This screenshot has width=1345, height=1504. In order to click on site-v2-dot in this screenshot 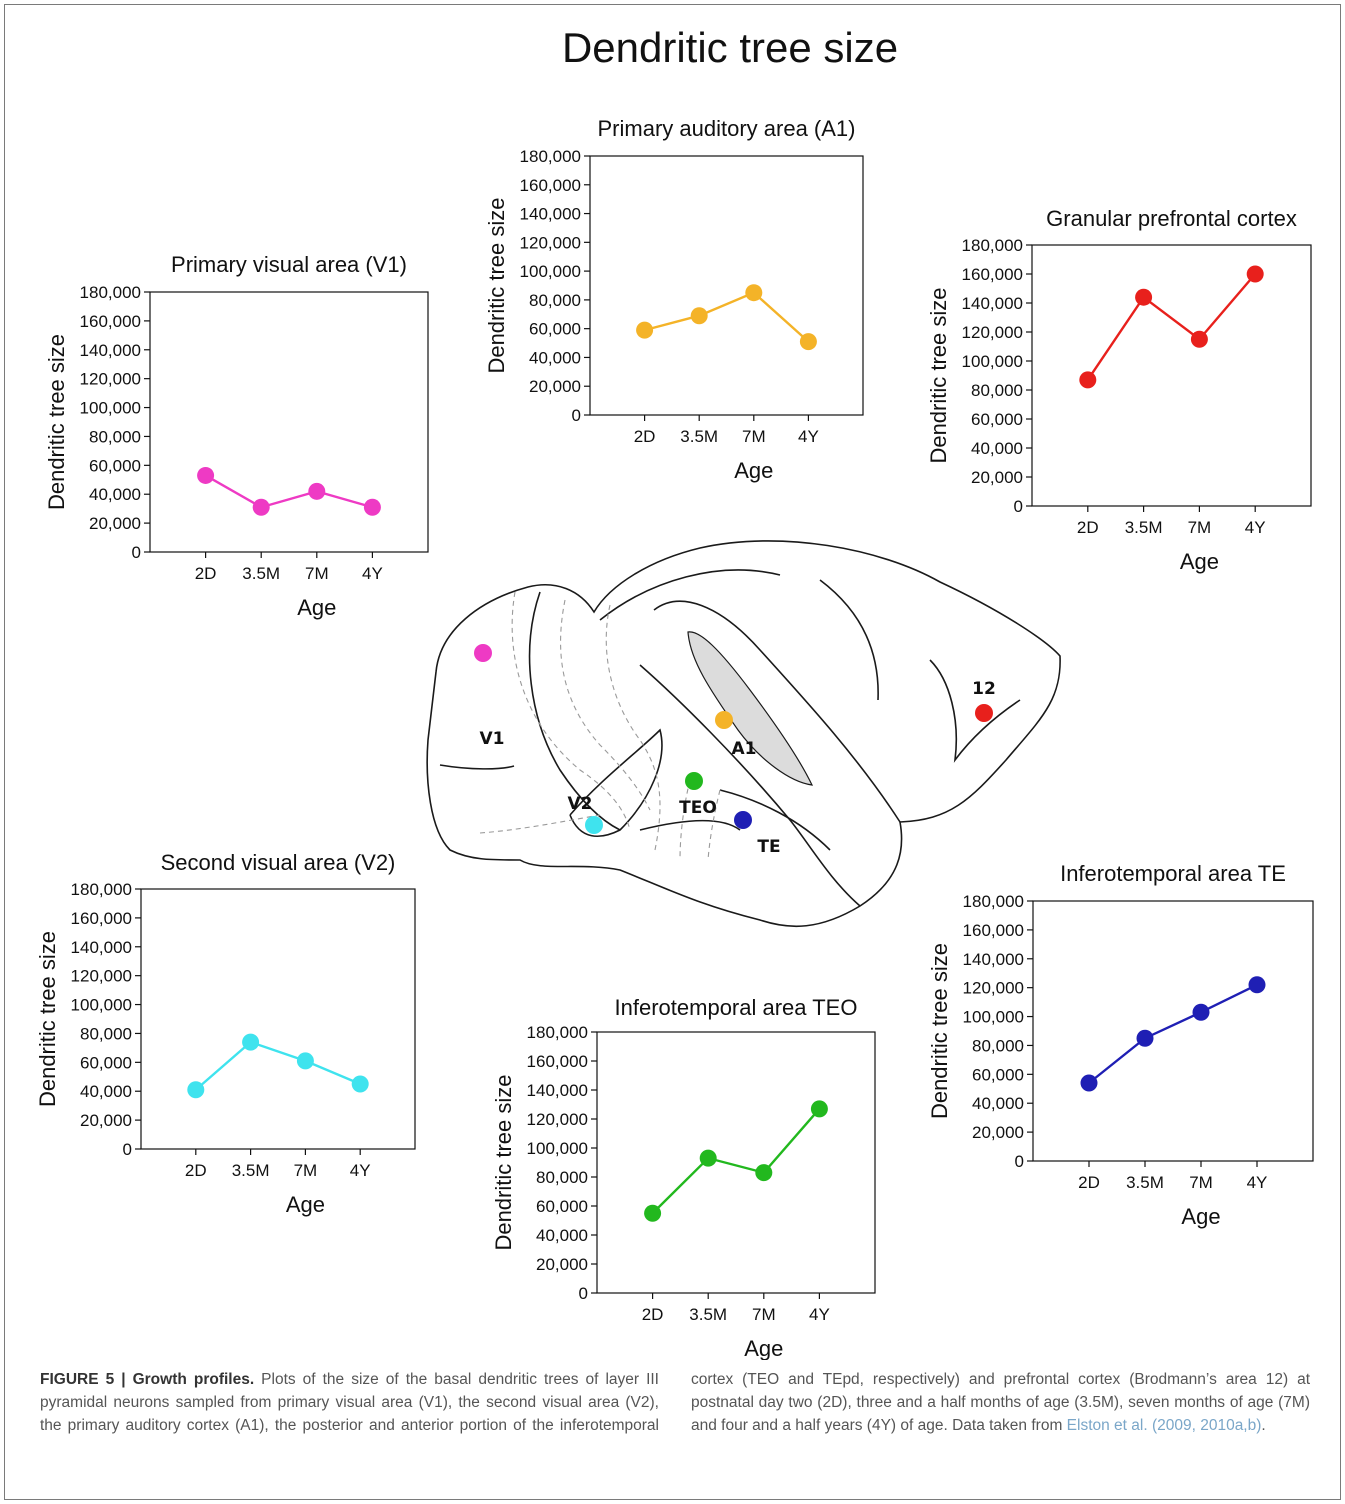, I will do `click(594, 825)`.